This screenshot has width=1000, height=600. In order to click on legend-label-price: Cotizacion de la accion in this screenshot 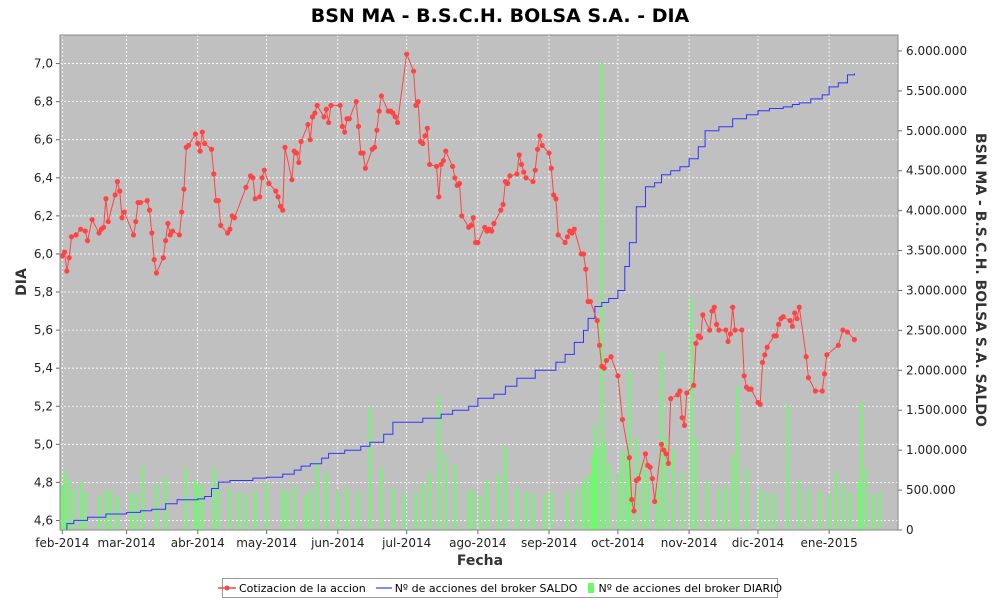, I will do `click(302, 588)`.